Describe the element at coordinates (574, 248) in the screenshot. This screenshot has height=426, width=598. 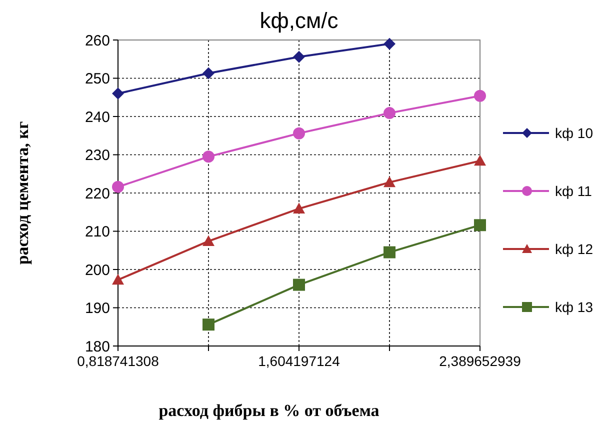
I see `legend-label: kф 12` at that location.